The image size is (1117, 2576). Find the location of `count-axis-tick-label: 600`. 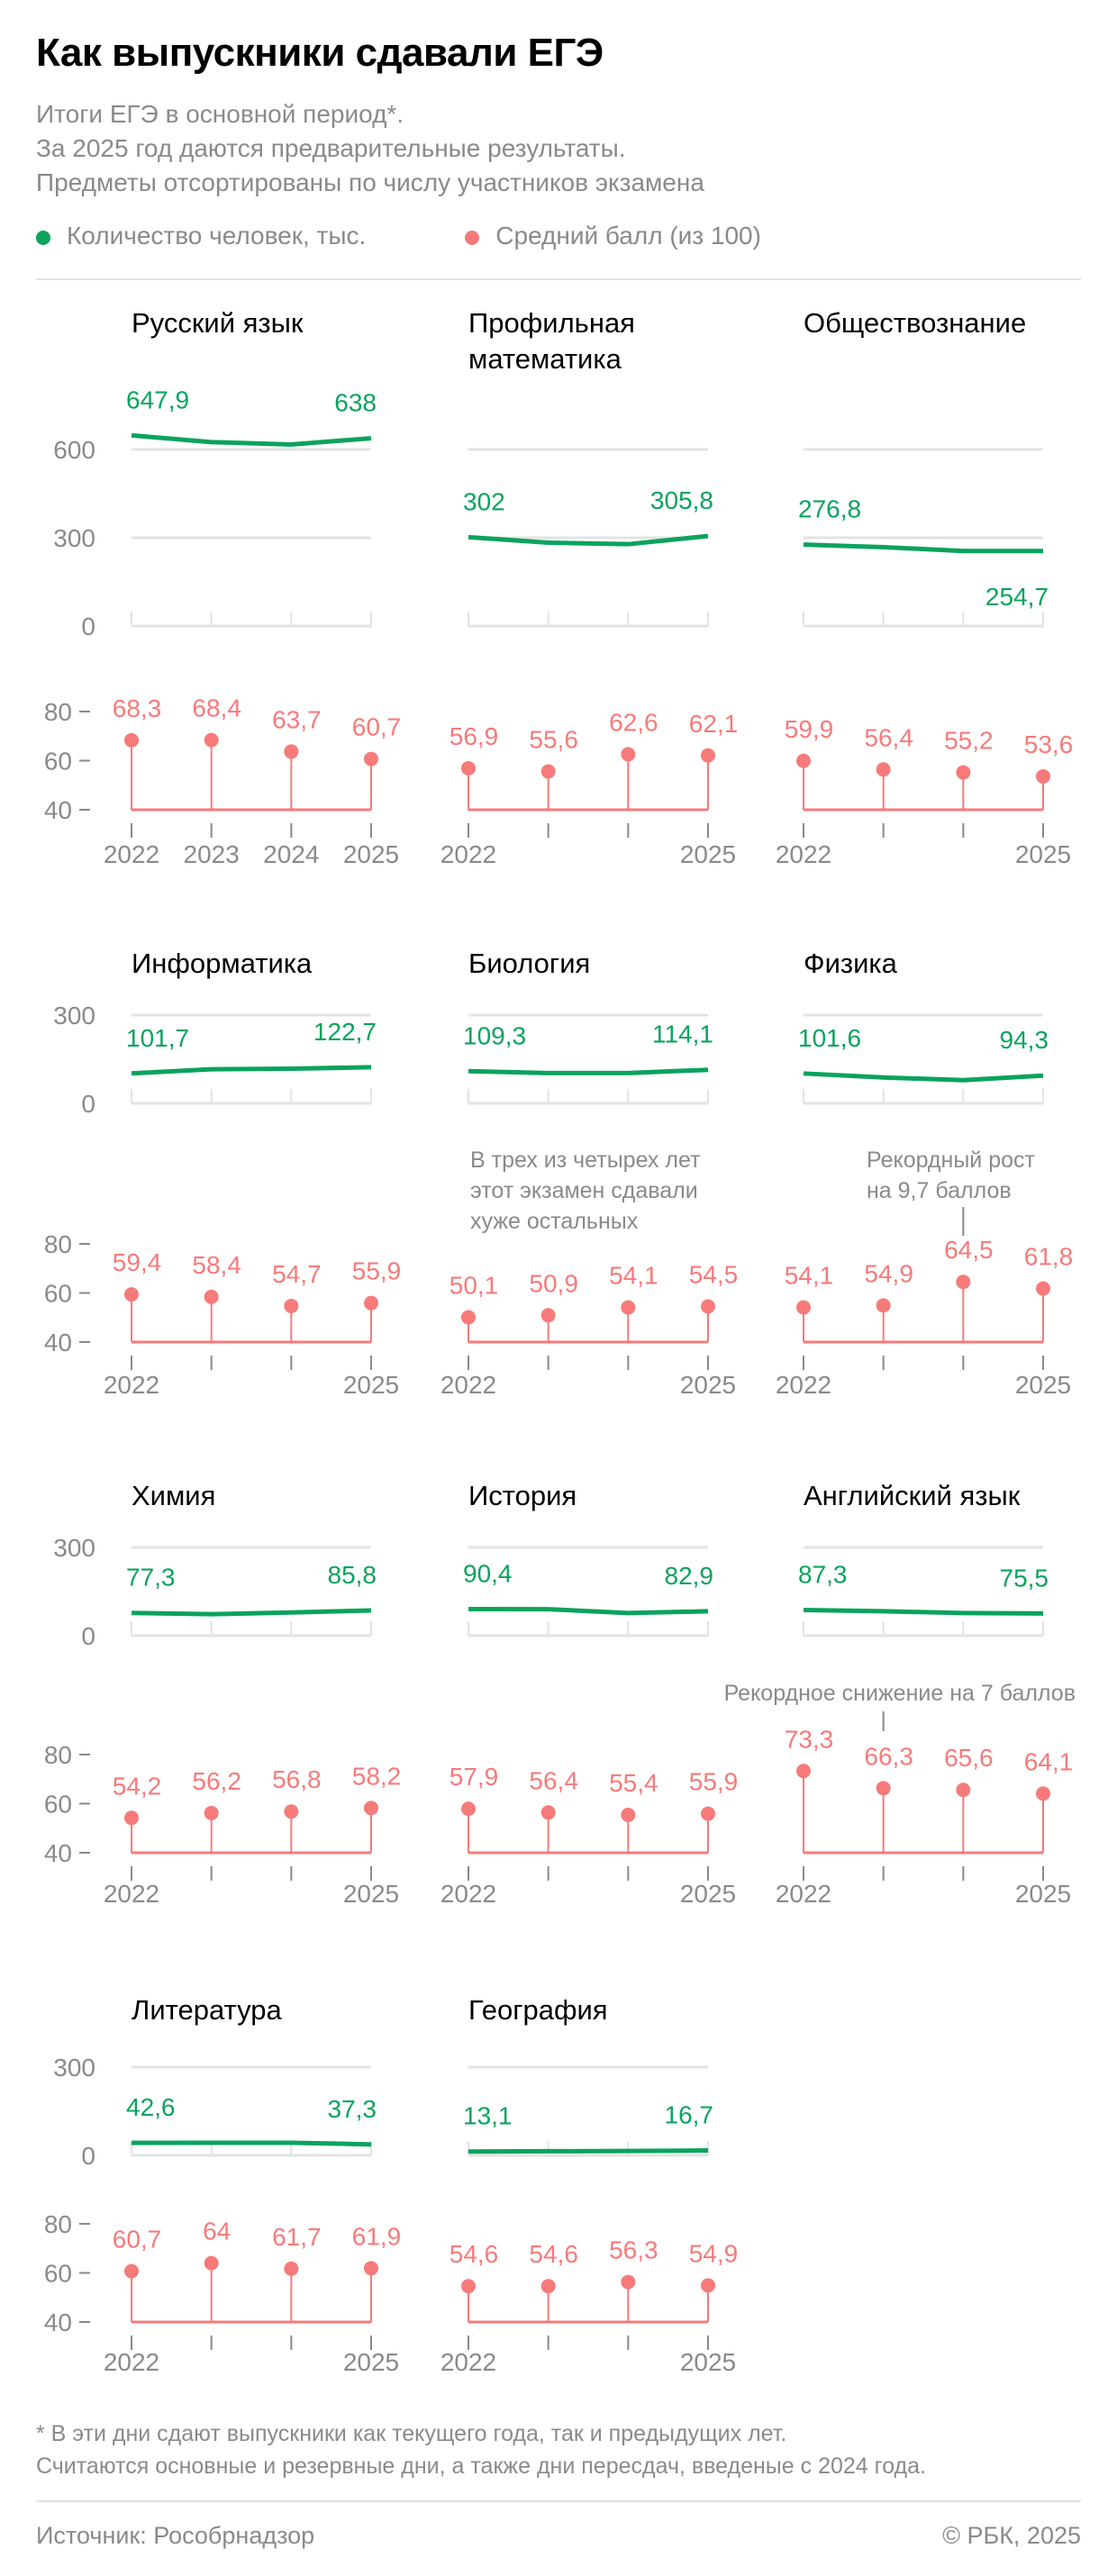

count-axis-tick-label: 600 is located at coordinates (74, 450).